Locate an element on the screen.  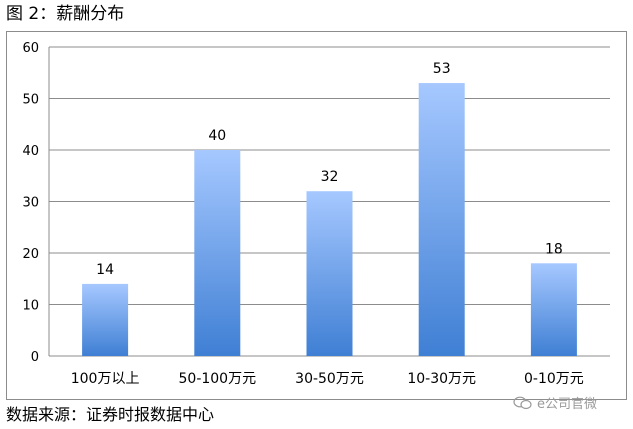
x-tick-label: 10-30万元 is located at coordinates (441, 379).